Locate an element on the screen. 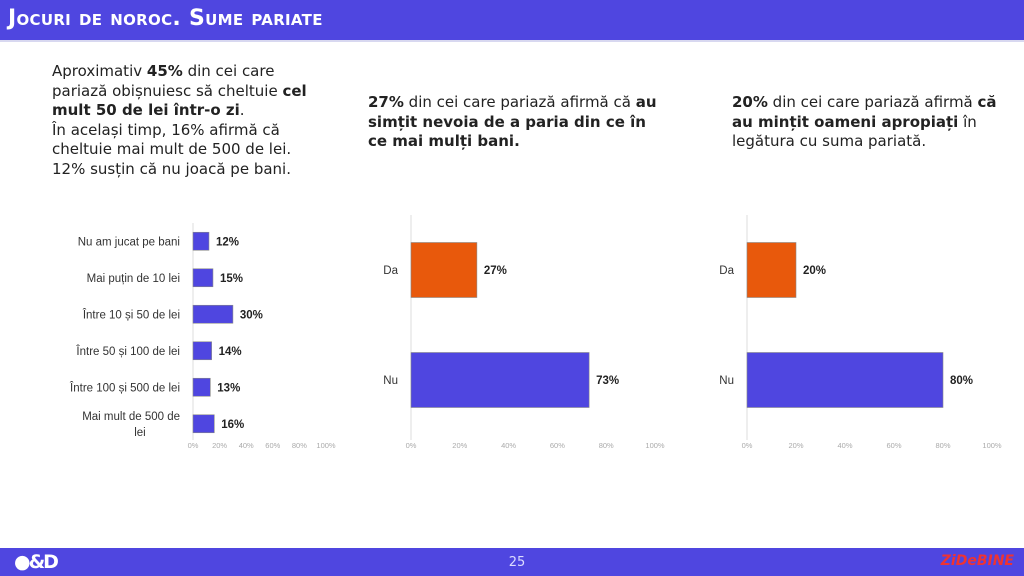 The width and height of the screenshot is (1024, 576). data-label: 20% is located at coordinates (814, 271).